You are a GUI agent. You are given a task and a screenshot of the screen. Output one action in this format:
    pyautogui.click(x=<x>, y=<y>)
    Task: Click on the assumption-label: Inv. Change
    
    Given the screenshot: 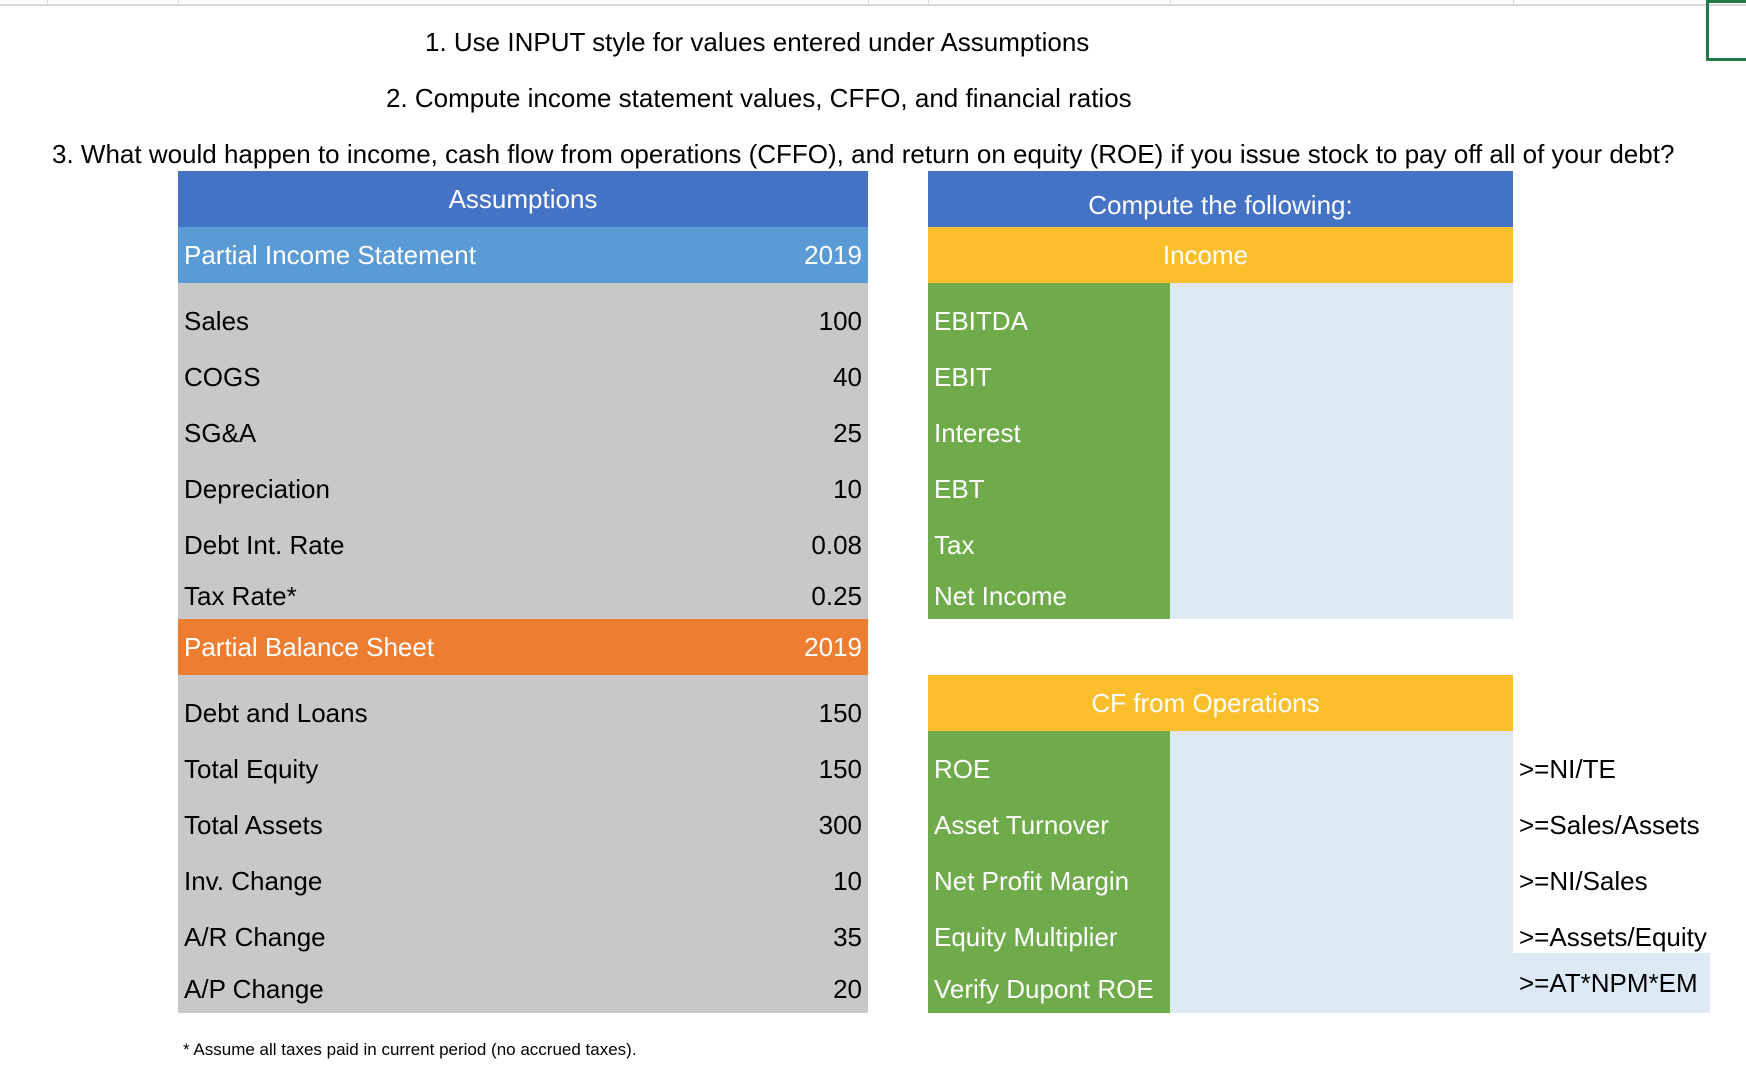 What is the action you would take?
    pyautogui.click(x=469, y=881)
    